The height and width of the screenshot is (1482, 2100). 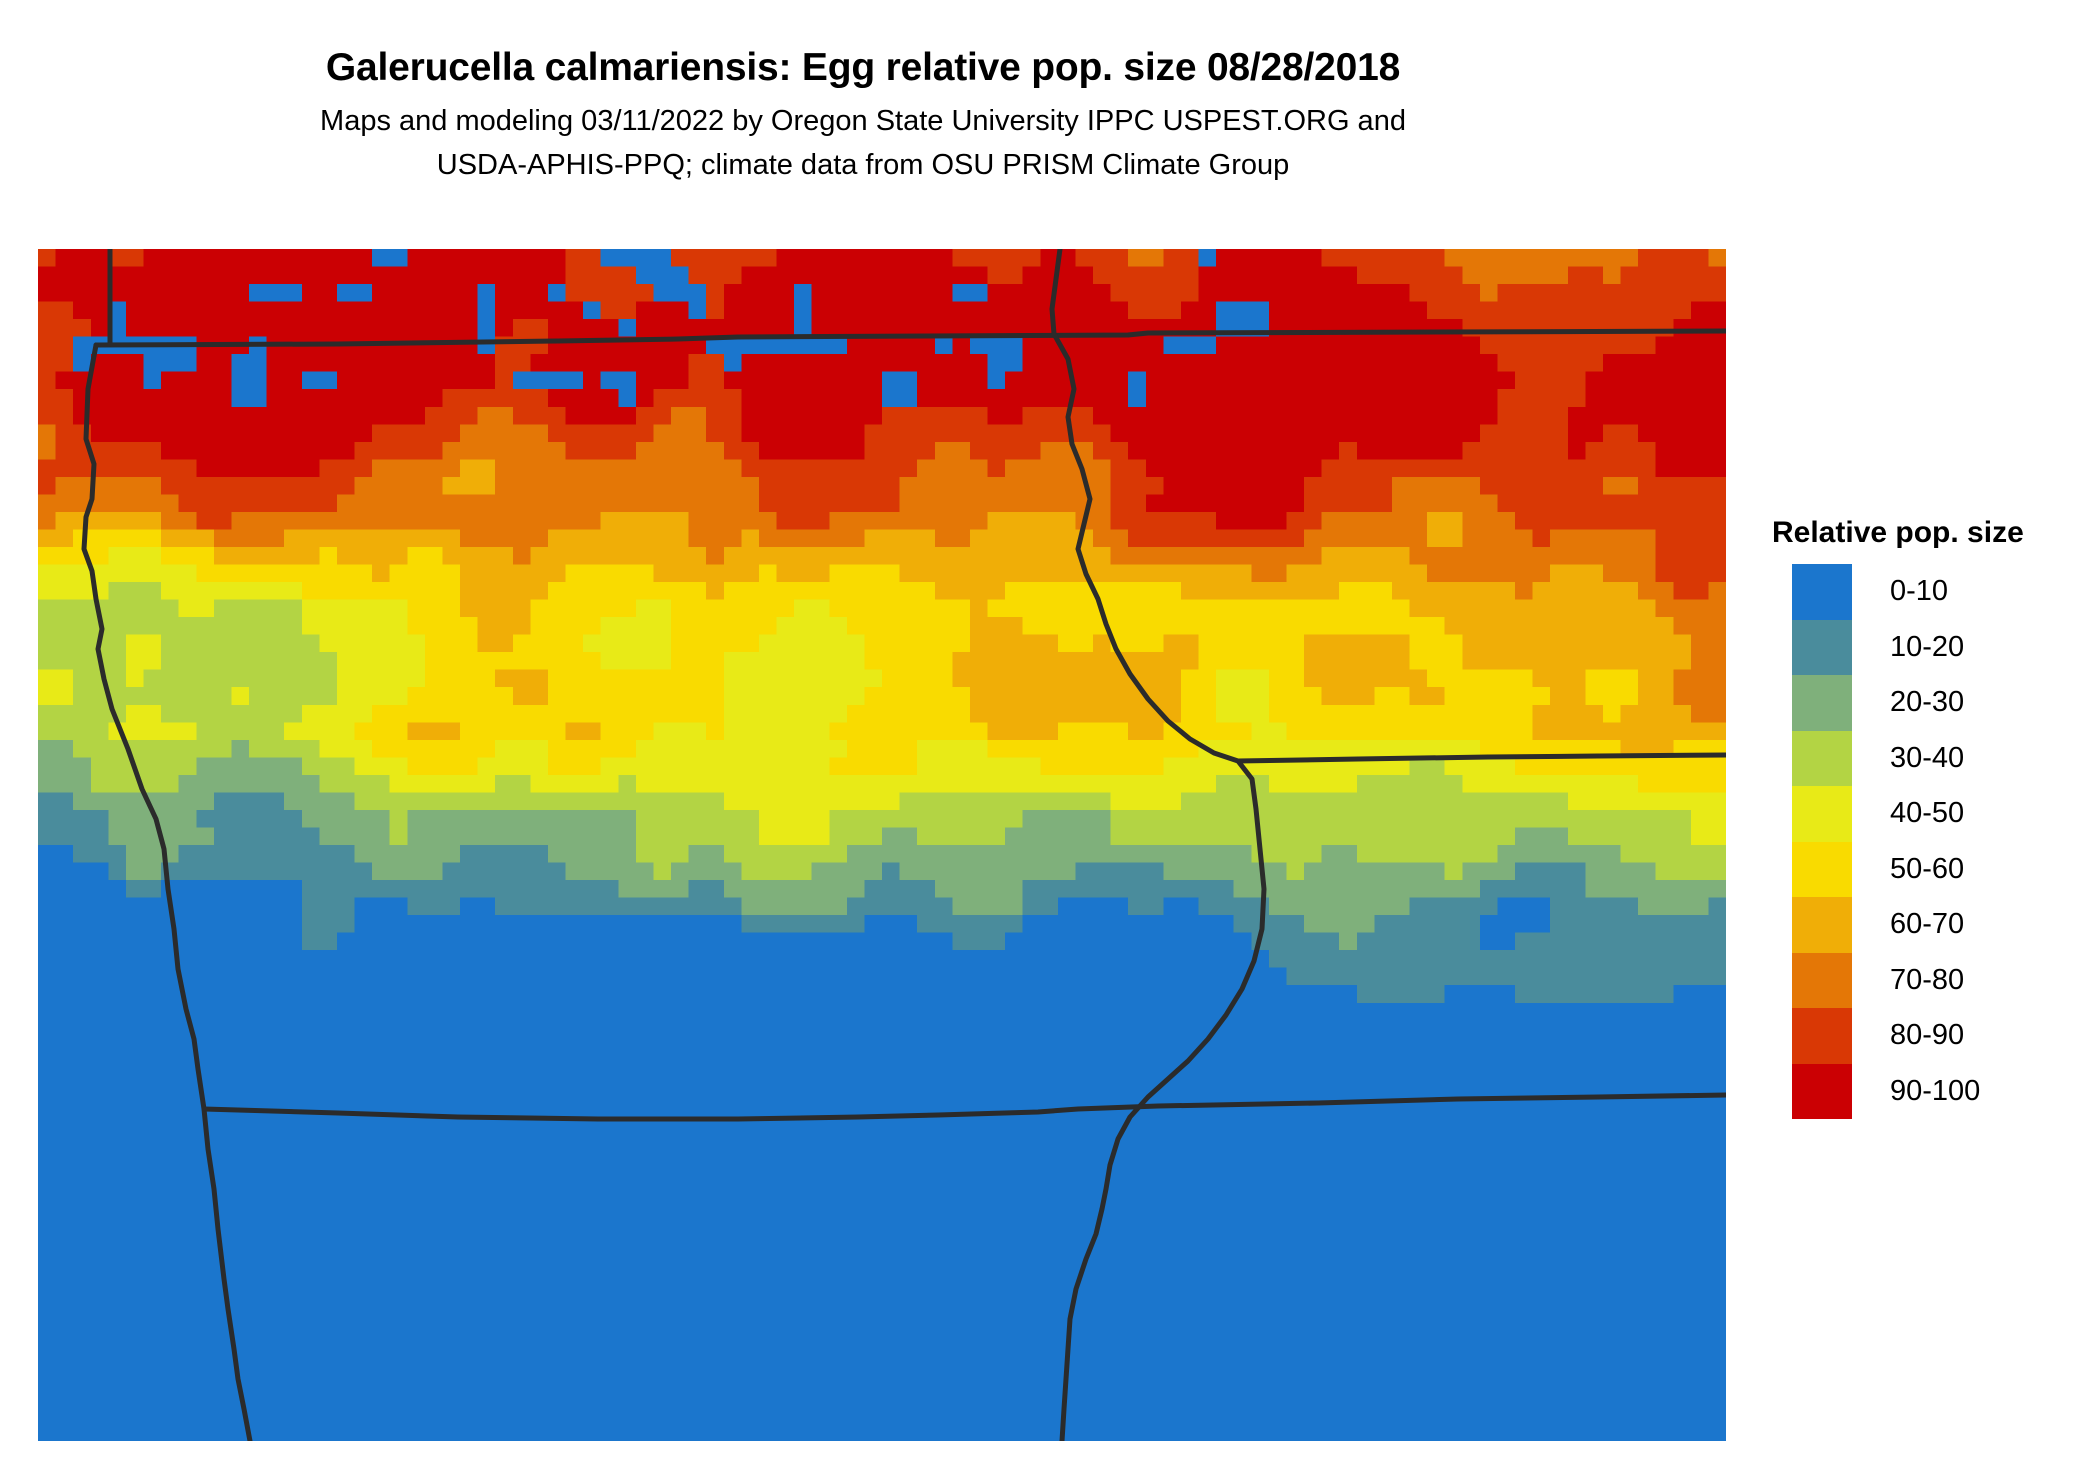 I want to click on legend-label-60-70: 60-70, so click(x=1927, y=924).